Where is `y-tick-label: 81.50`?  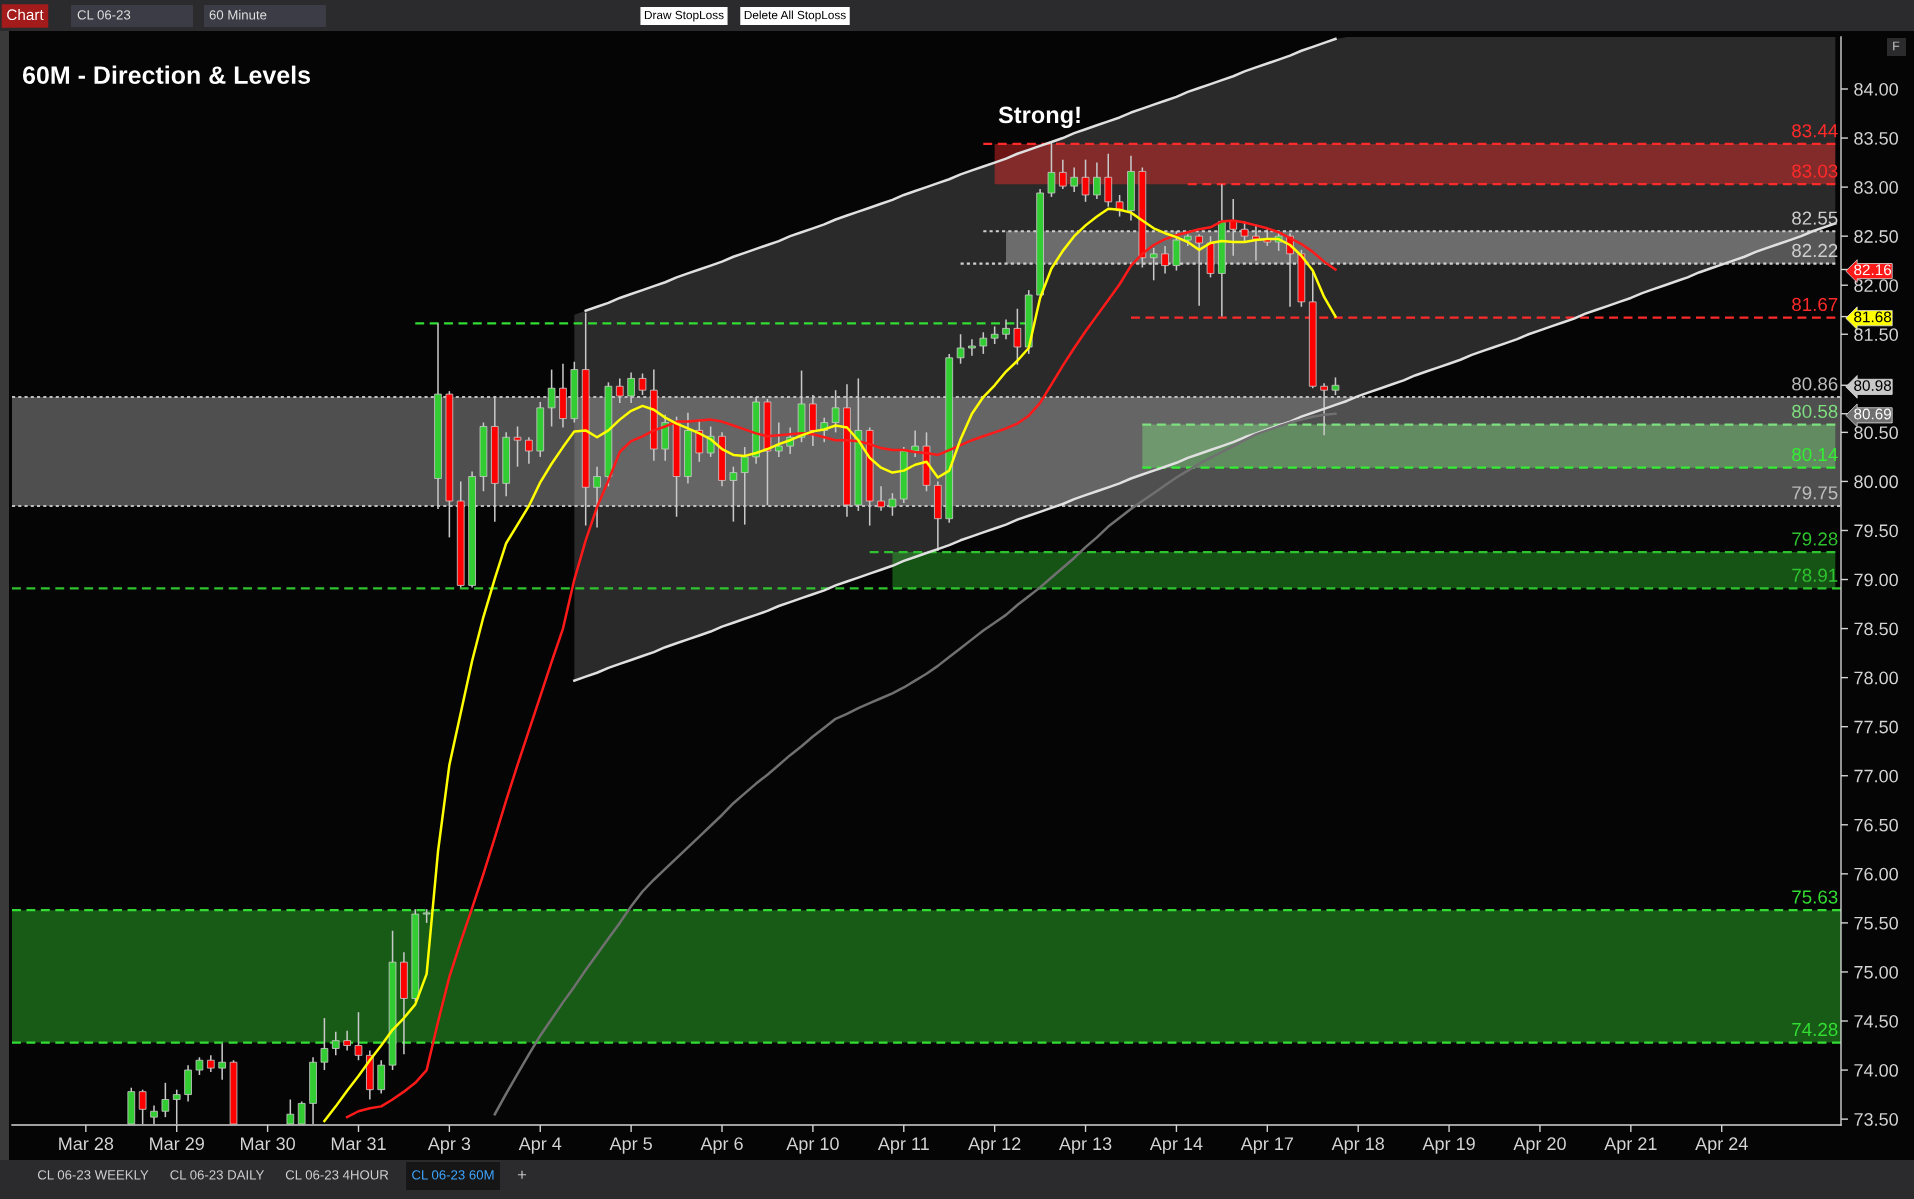
y-tick-label: 81.50 is located at coordinates (1876, 334).